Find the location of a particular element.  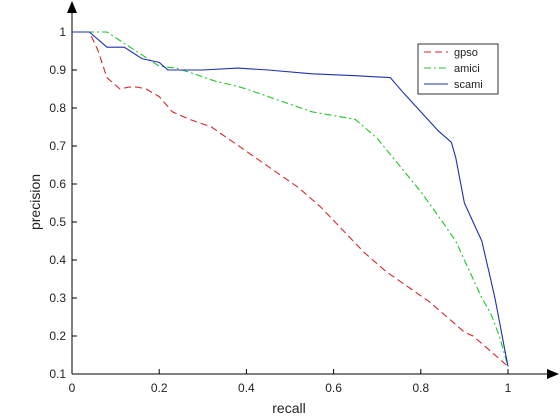

legend: gpso amici scami is located at coordinates (458, 69).